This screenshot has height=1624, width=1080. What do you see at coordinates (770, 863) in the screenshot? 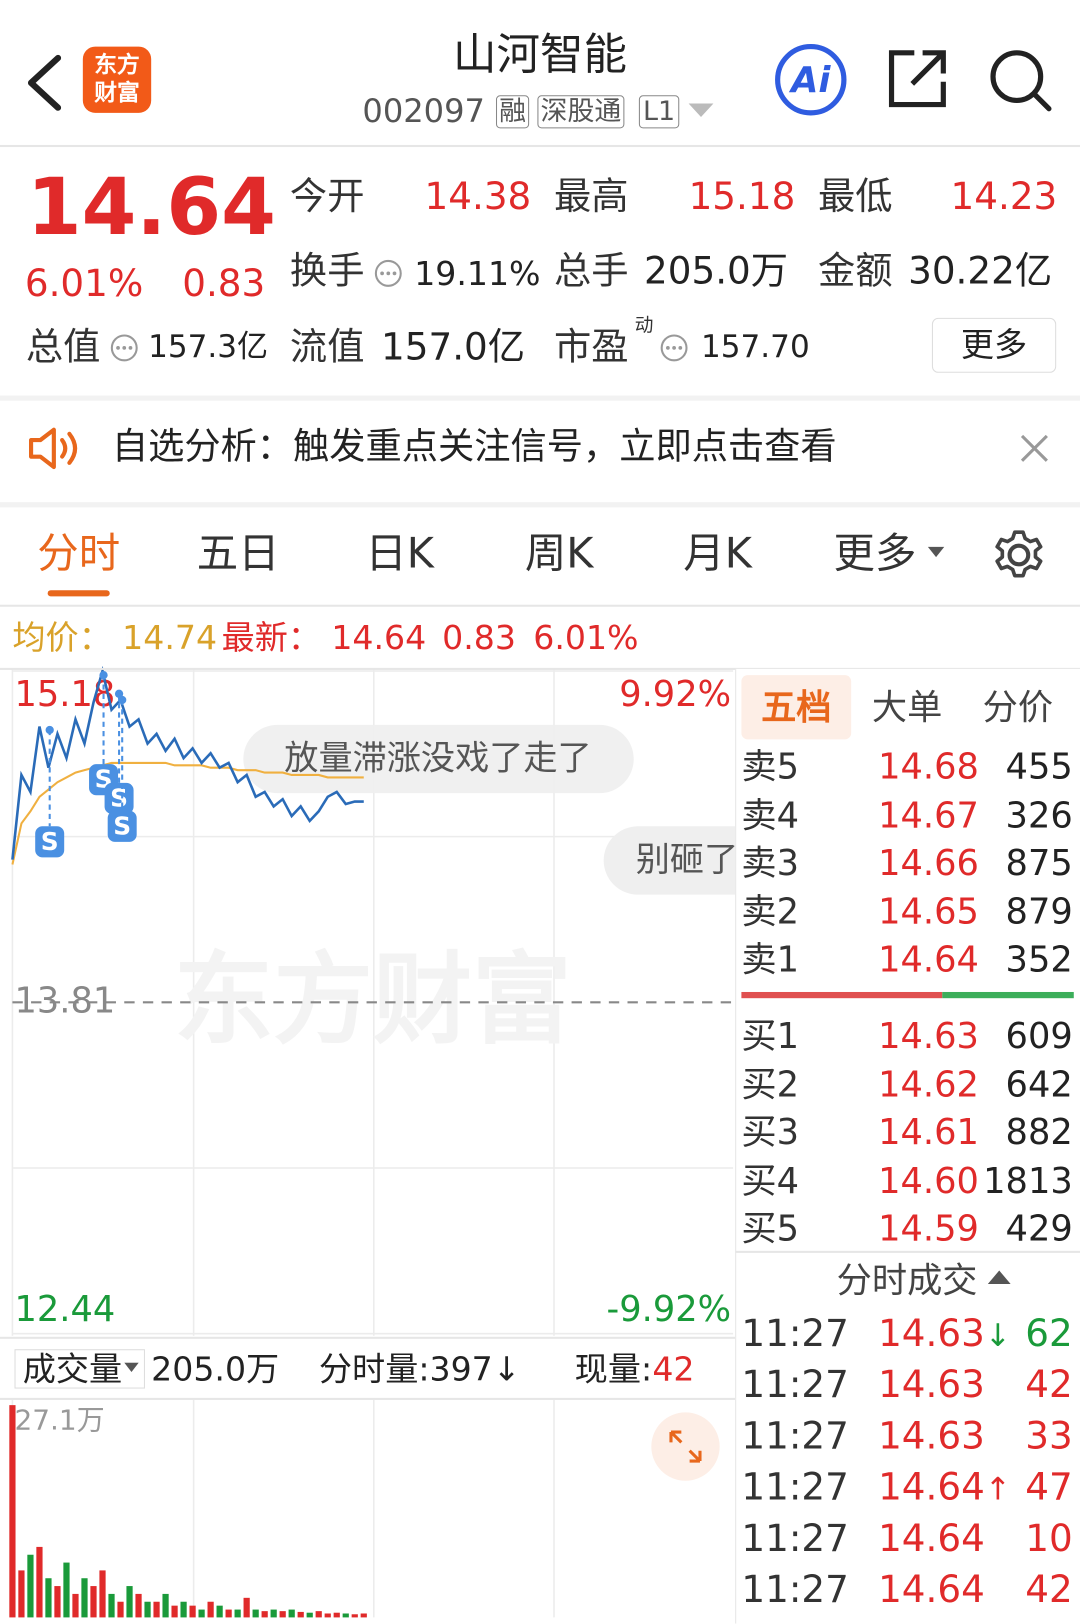
I see `order-label: 卖3` at bounding box center [770, 863].